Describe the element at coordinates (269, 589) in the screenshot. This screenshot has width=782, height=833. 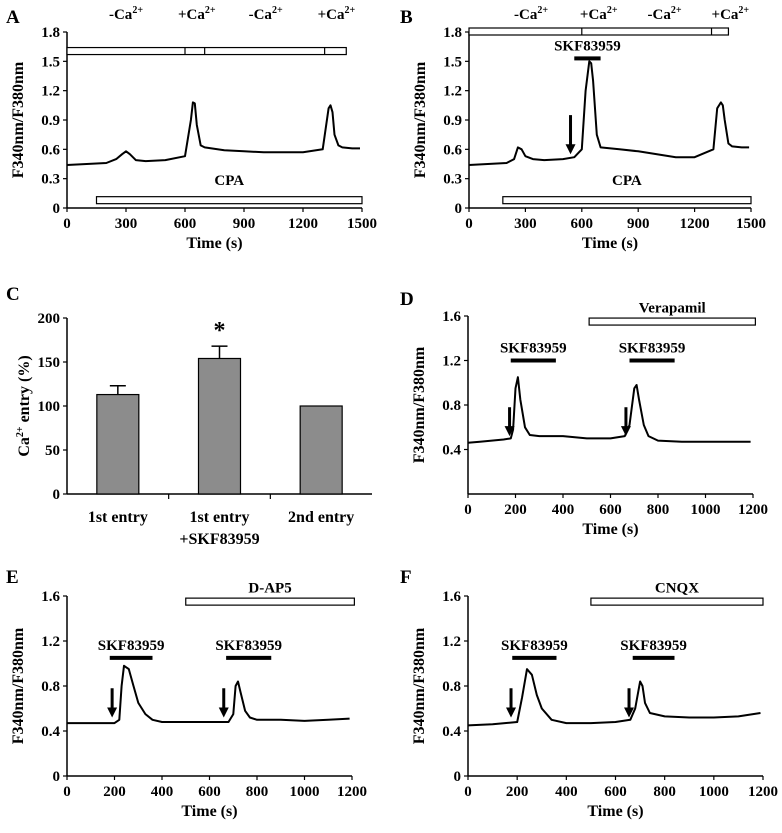
I see `drug-label: D-AP5` at that location.